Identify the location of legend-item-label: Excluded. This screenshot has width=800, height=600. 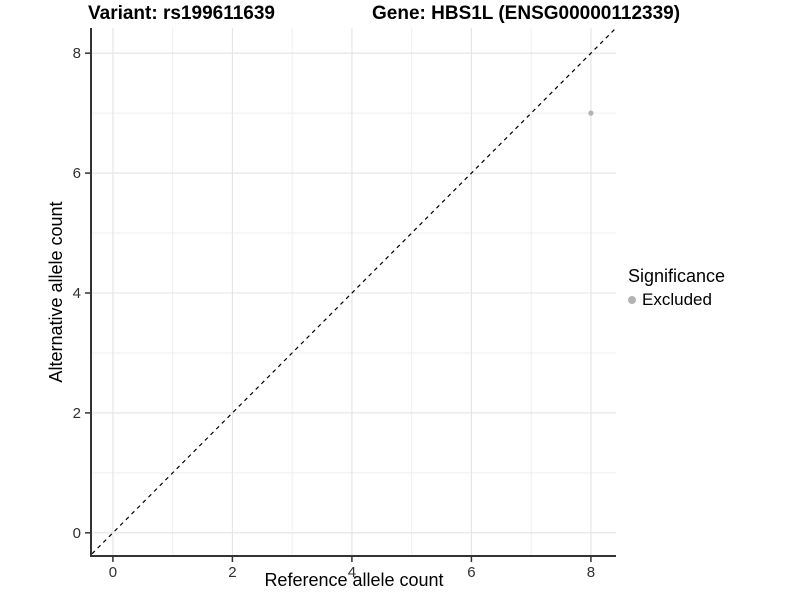
(677, 299).